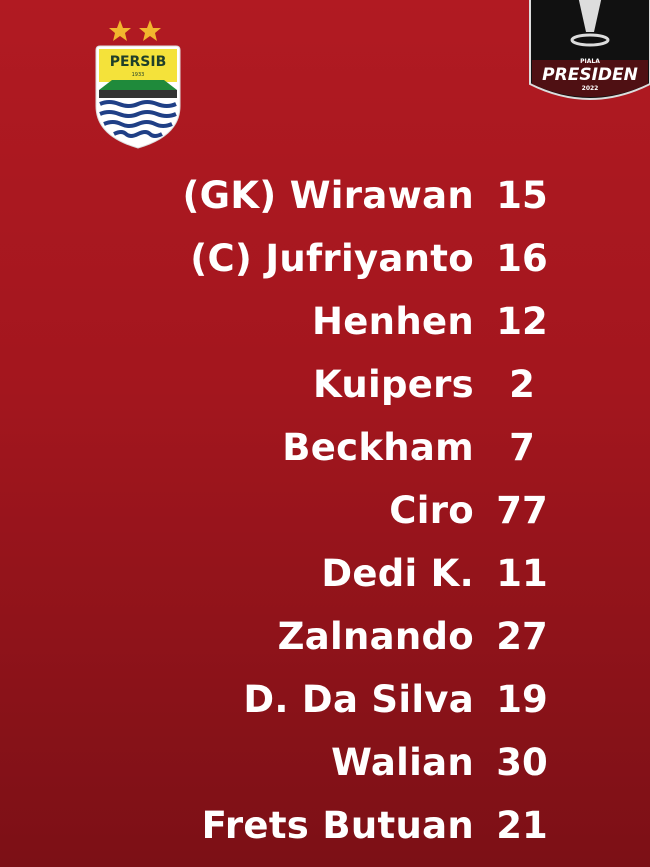 The height and width of the screenshot is (867, 650). Describe the element at coordinates (590, 61) in the screenshot. I see `svg-text: PIALA` at that location.